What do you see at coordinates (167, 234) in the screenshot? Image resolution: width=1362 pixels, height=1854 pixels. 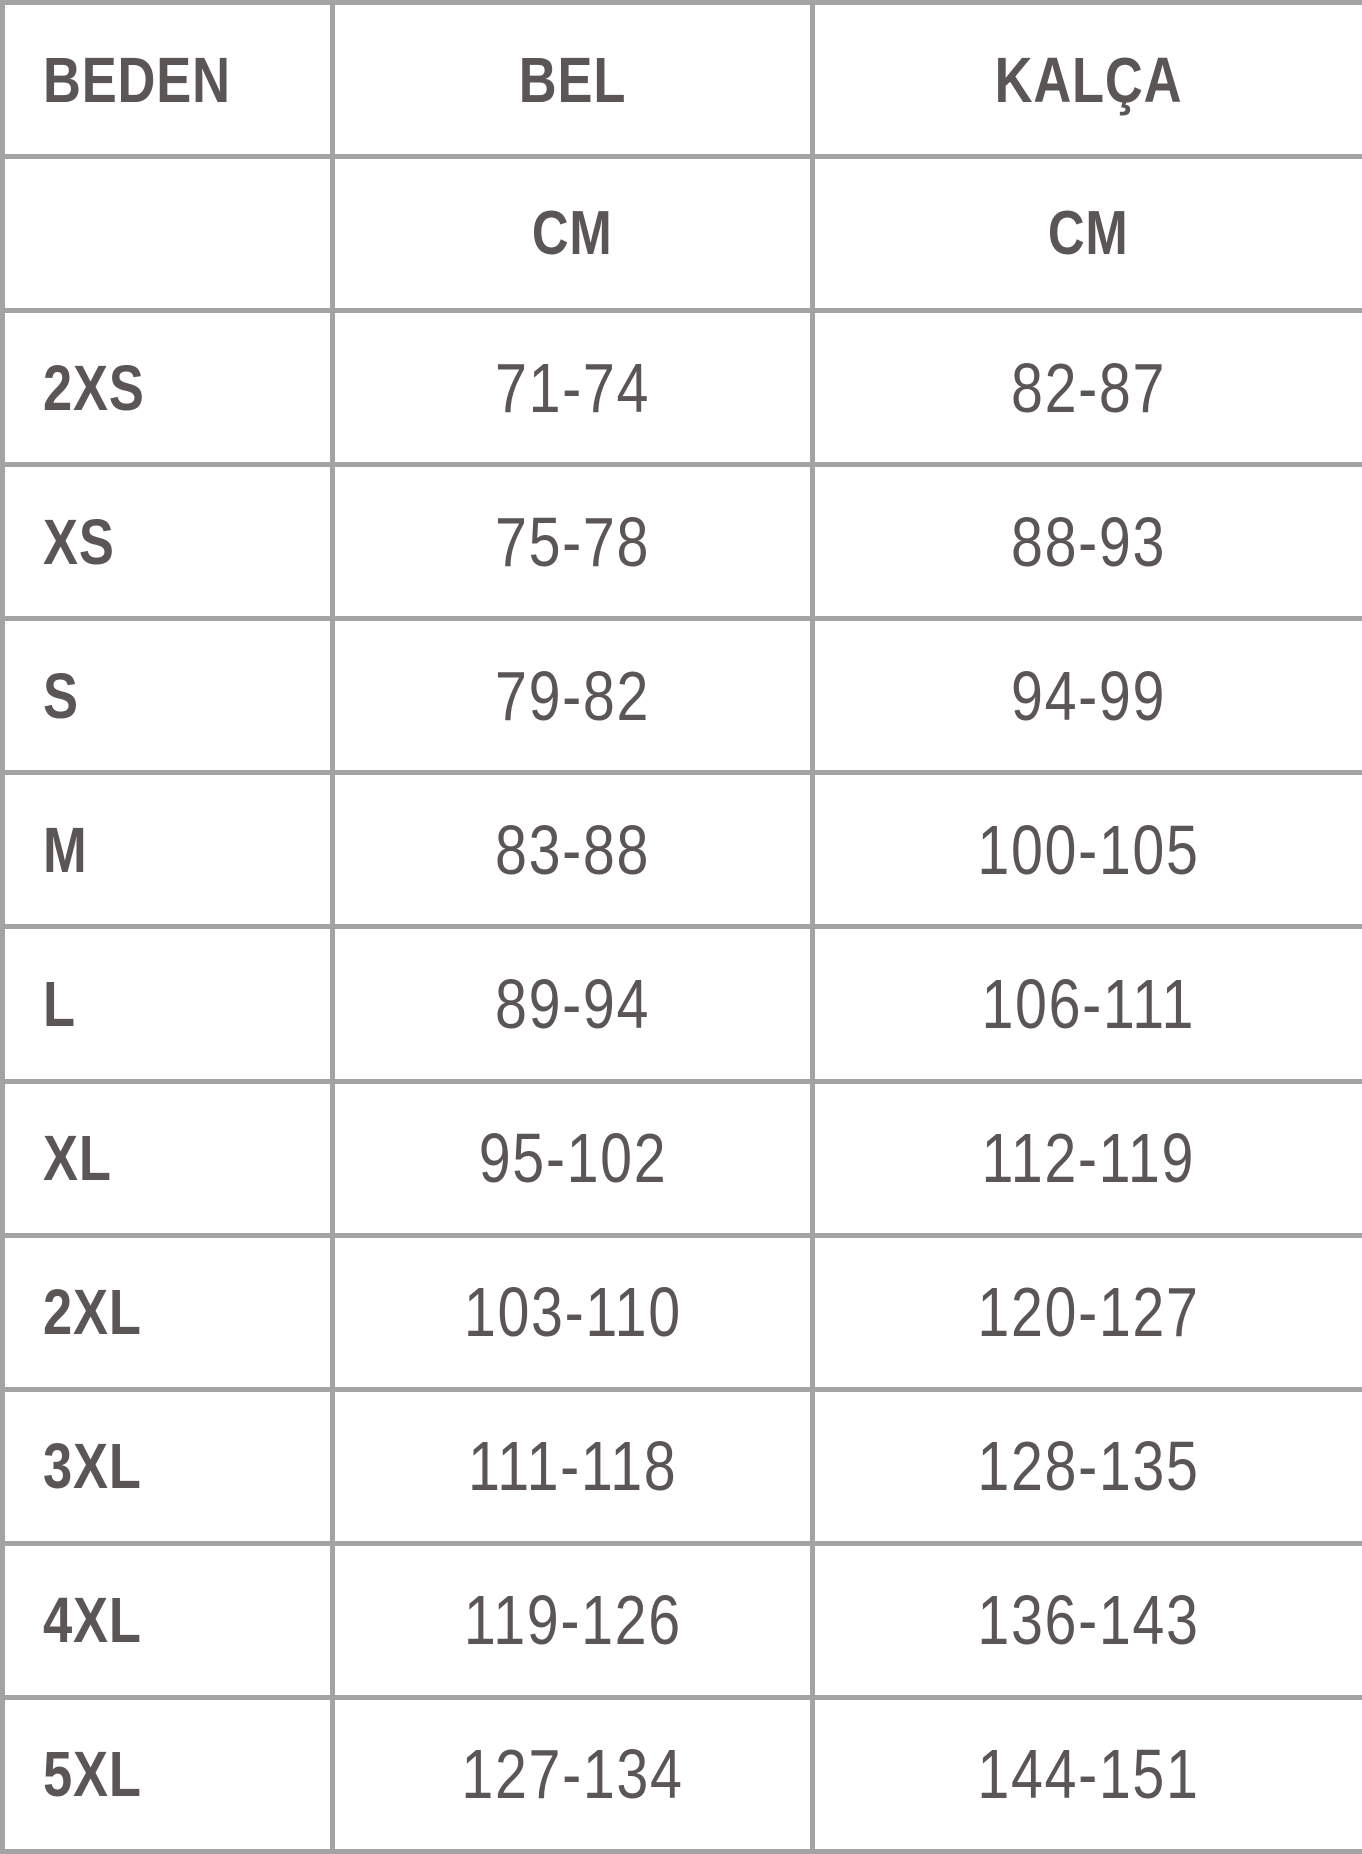 I see `unit-cell-beden` at bounding box center [167, 234].